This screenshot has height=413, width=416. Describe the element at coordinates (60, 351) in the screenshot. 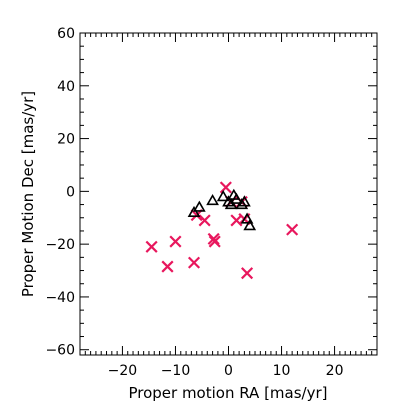

I see `y-tick-label: −60` at that location.